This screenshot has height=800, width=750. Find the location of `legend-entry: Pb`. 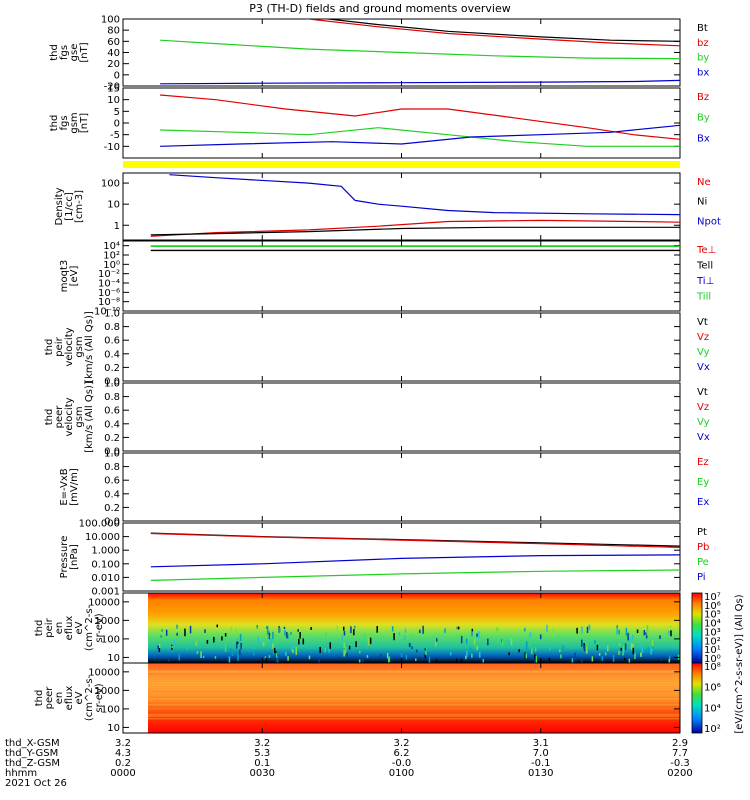

legend-entry: Pb is located at coordinates (703, 547).